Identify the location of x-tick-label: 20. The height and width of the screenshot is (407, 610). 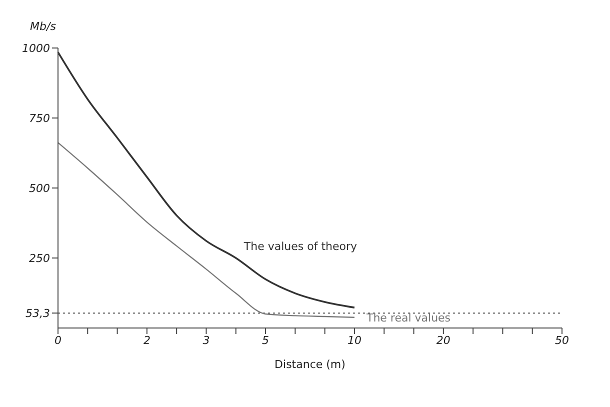
(443, 340).